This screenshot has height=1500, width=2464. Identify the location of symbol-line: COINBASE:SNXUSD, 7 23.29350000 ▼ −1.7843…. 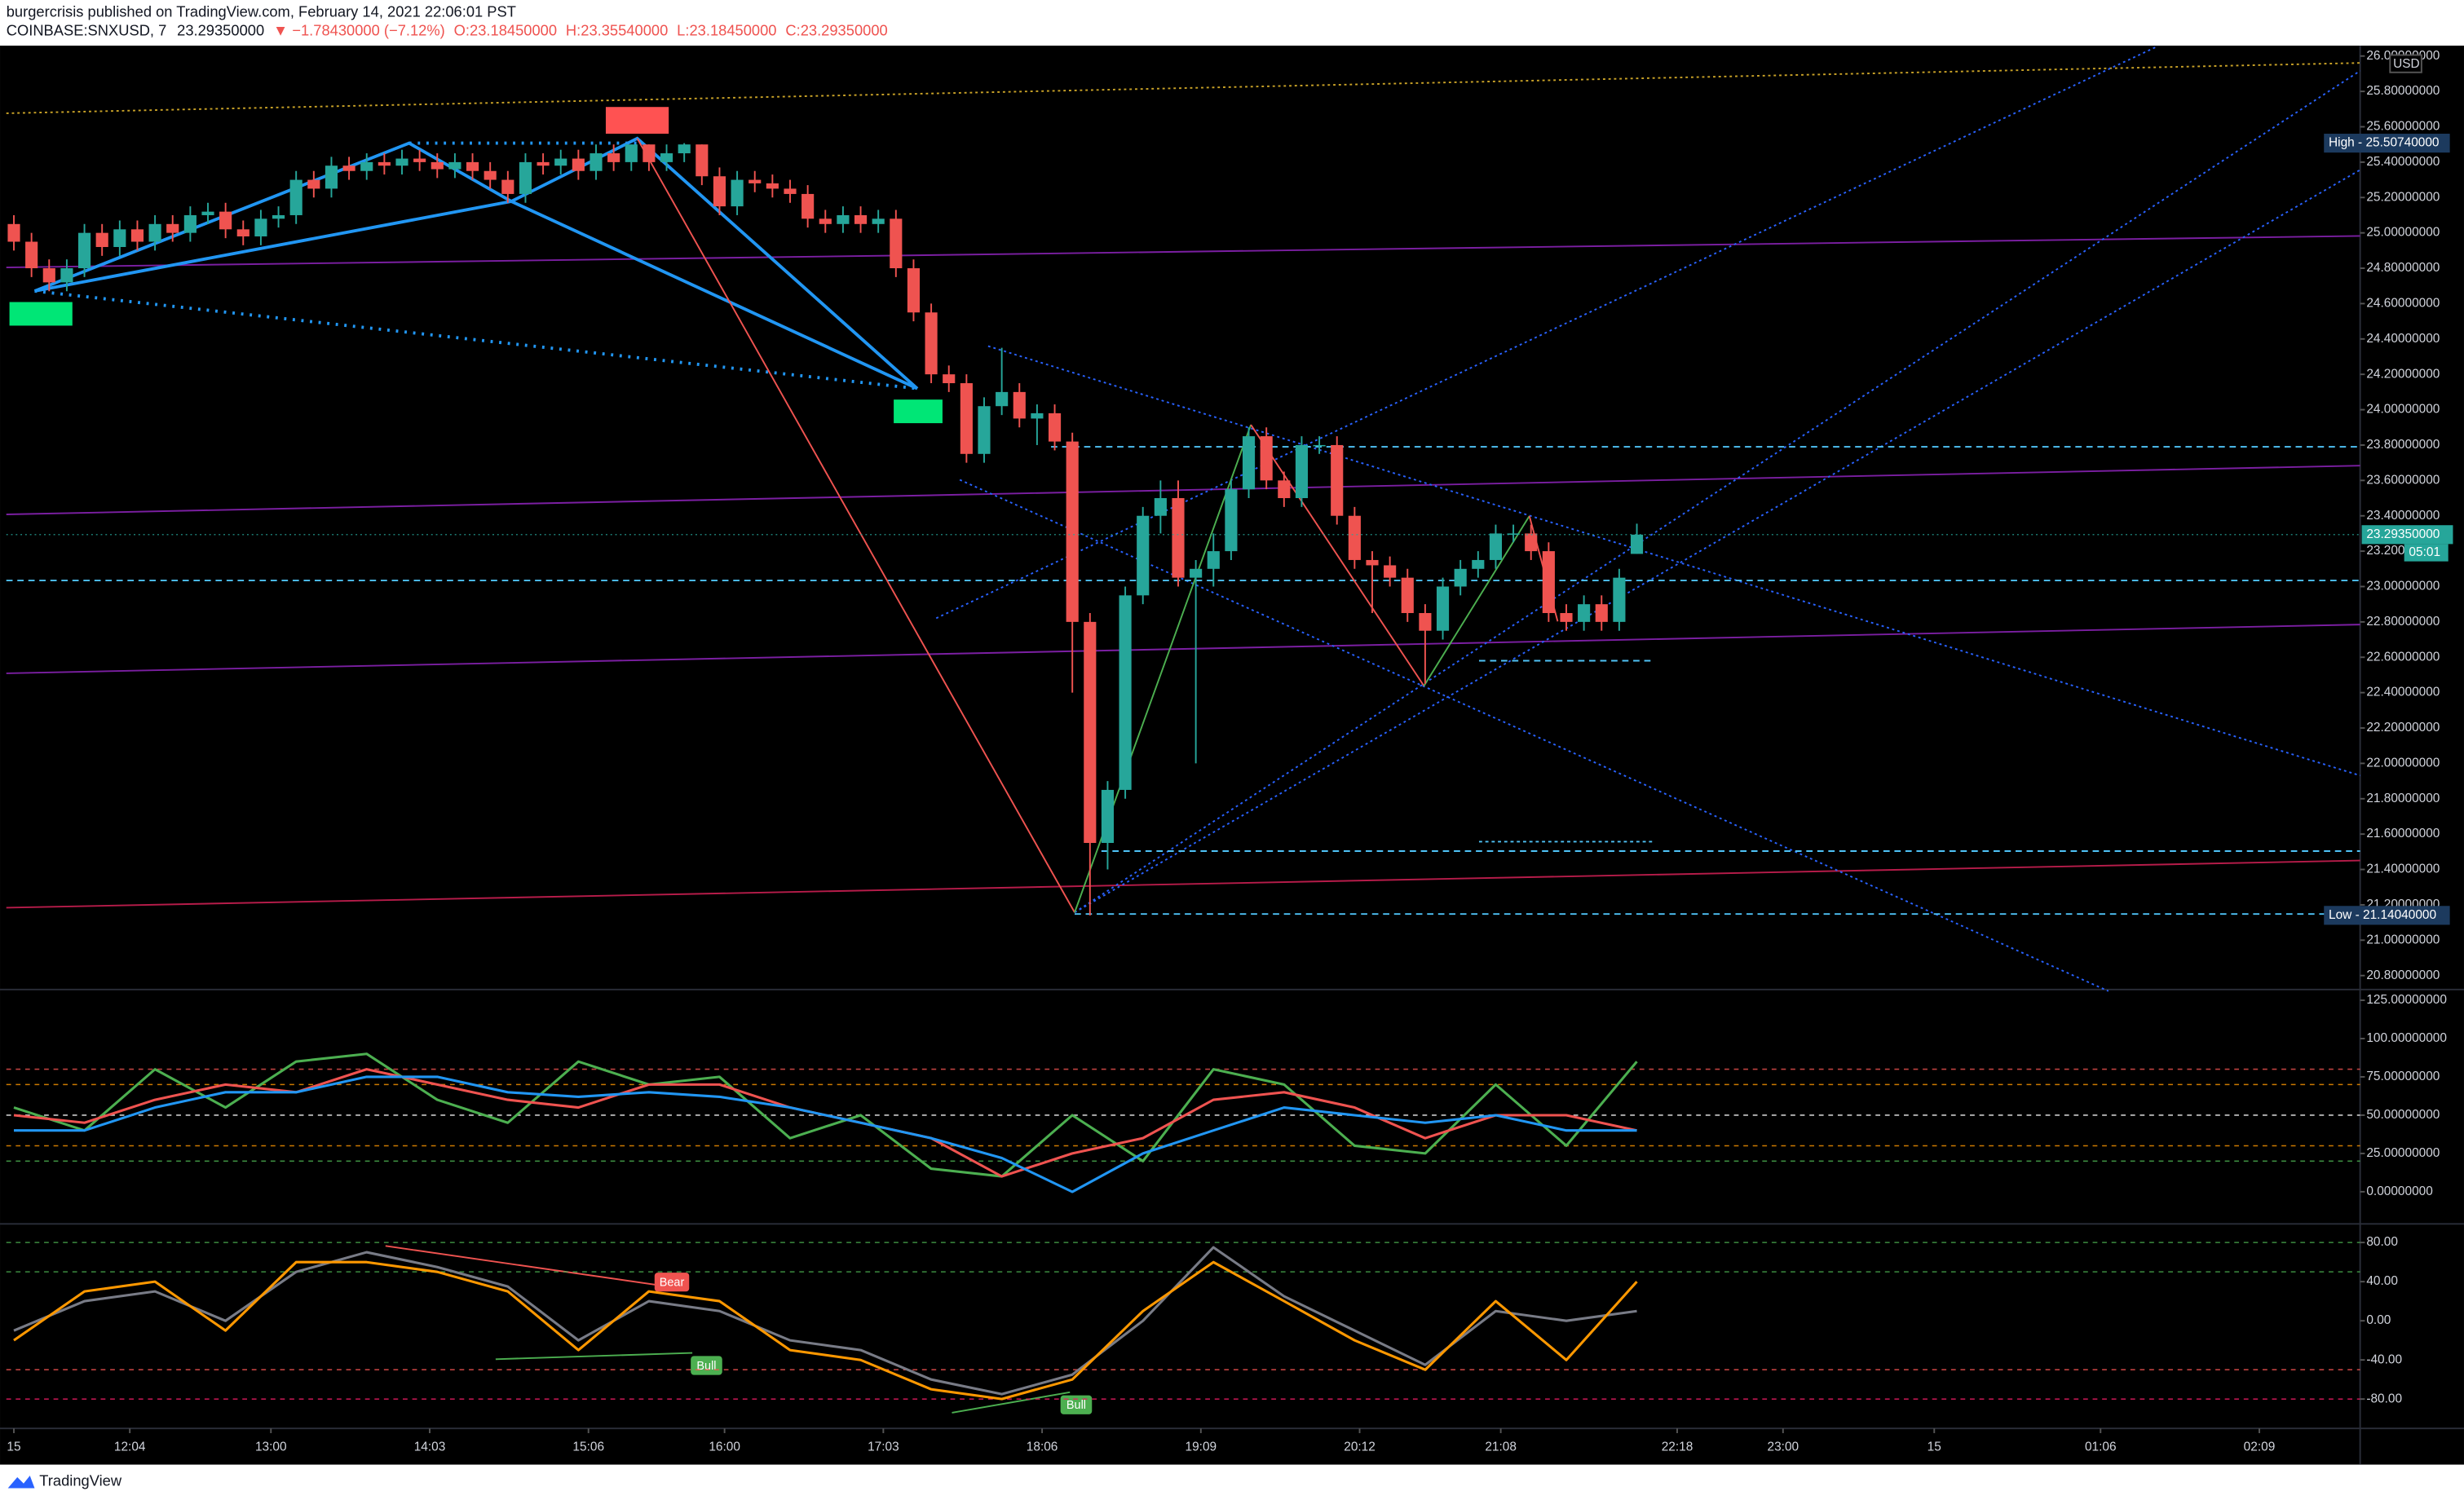
(447, 29).